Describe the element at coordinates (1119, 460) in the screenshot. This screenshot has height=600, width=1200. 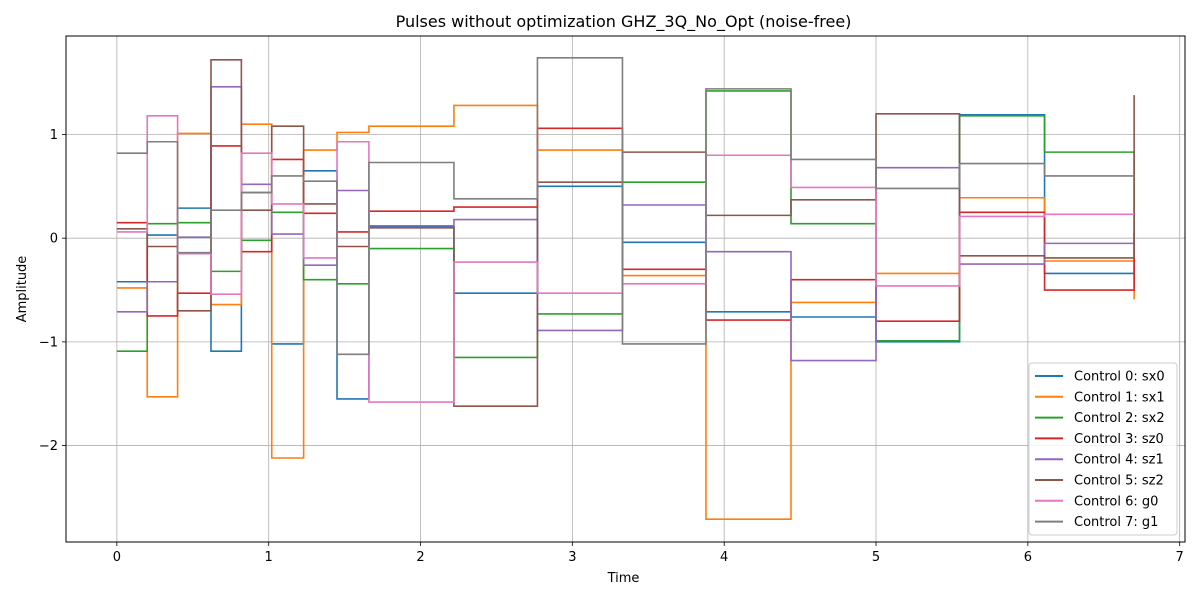
I see `legend-label: Control 4: sz1` at that location.